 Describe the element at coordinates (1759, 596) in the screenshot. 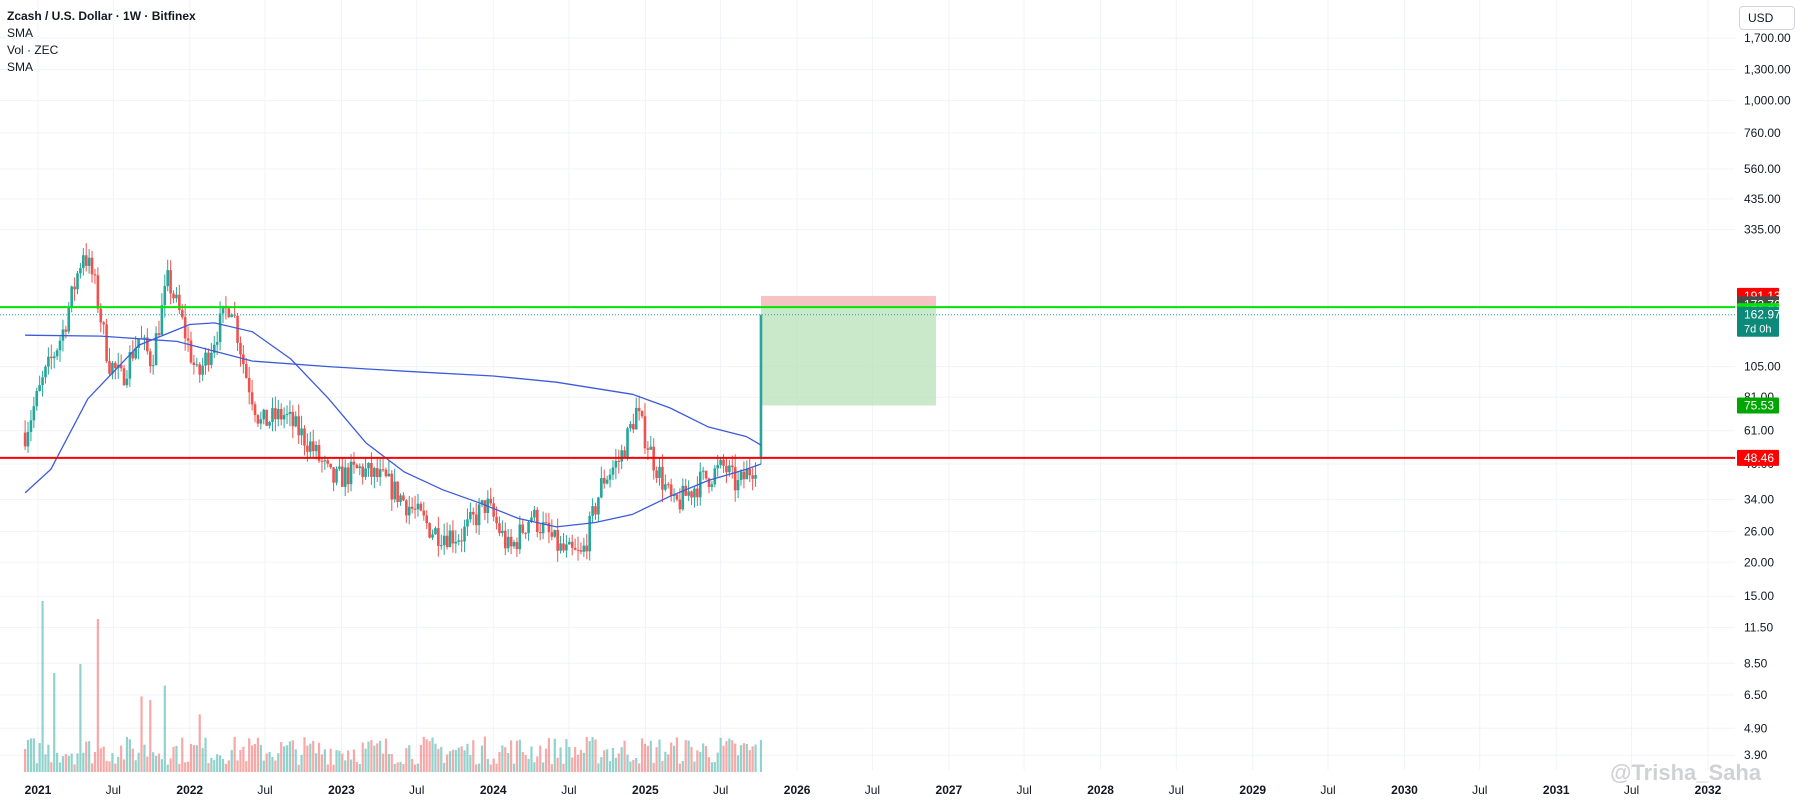

I see `y-tick-label: 15.00` at that location.